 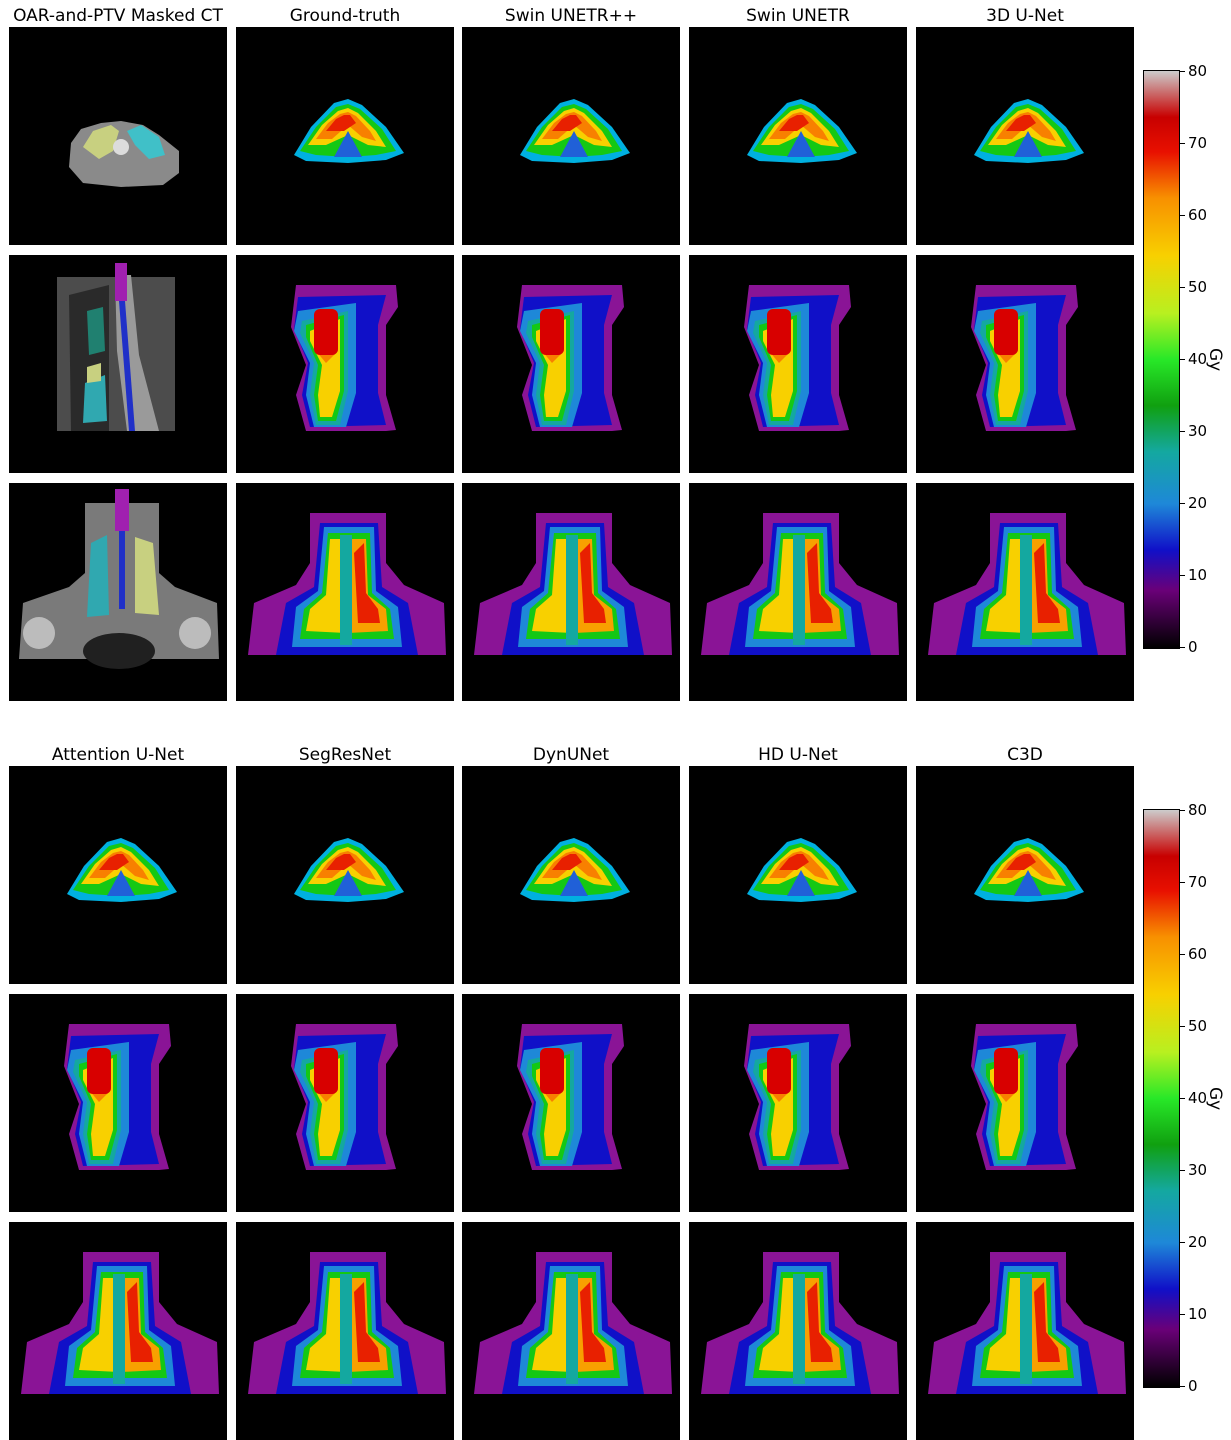 What do you see at coordinates (1198, 954) in the screenshot?
I see `colorbar-bottom-tick-label: 60` at bounding box center [1198, 954].